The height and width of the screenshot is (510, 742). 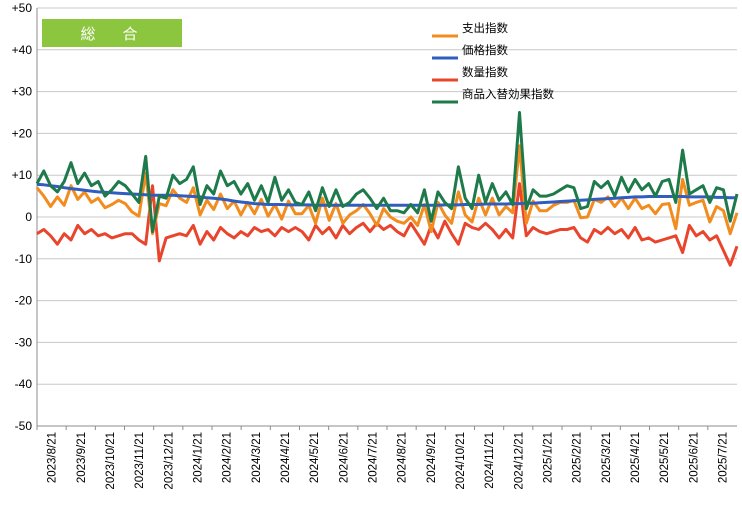 I want to click on y-tick-label: -10, so click(x=24, y=259).